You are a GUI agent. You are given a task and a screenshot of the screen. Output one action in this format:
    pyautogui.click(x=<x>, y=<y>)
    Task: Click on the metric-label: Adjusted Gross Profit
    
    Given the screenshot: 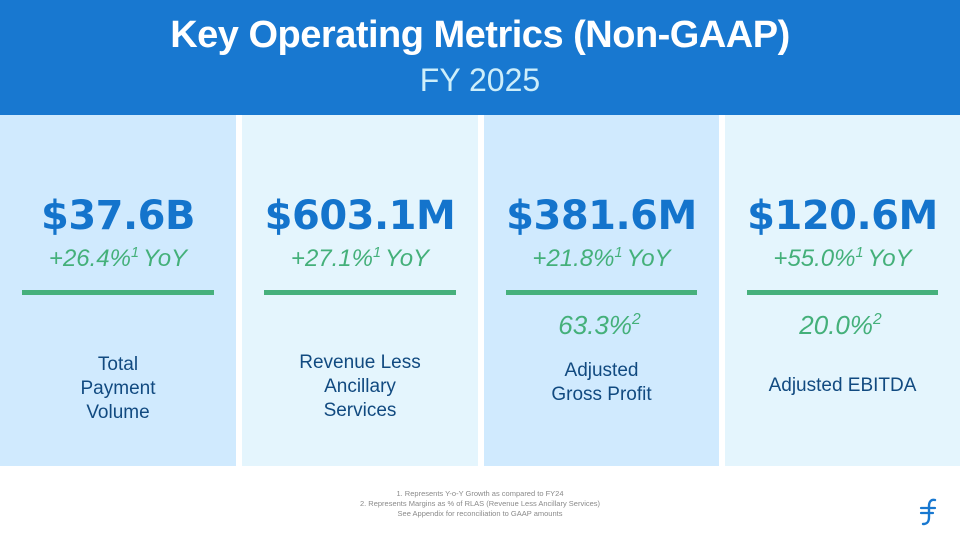 What is the action you would take?
    pyautogui.click(x=601, y=383)
    